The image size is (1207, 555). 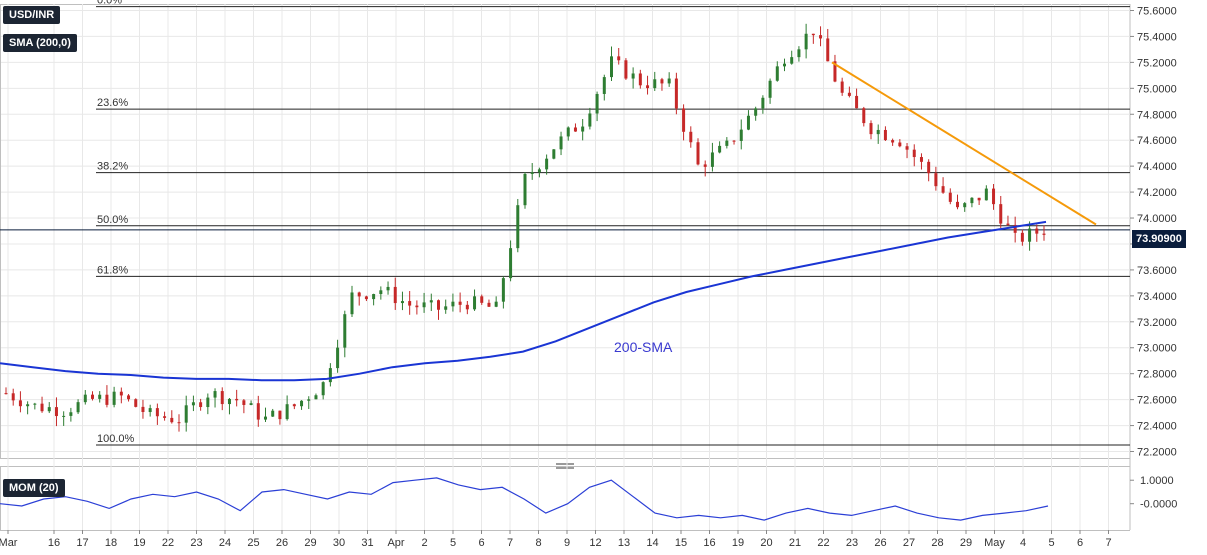 What do you see at coordinates (624, 543) in the screenshot?
I see `date-tick-label: 13` at bounding box center [624, 543].